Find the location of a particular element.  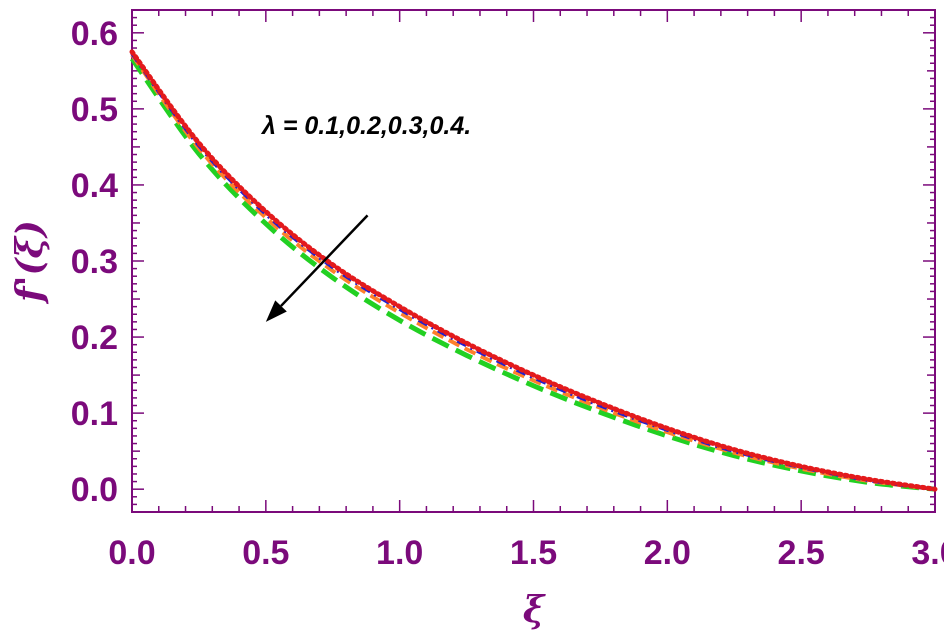

y-tick-labels: 0.0 0.1 0.2 0.3 0.4 0.5 0.6 is located at coordinates (94, 262).